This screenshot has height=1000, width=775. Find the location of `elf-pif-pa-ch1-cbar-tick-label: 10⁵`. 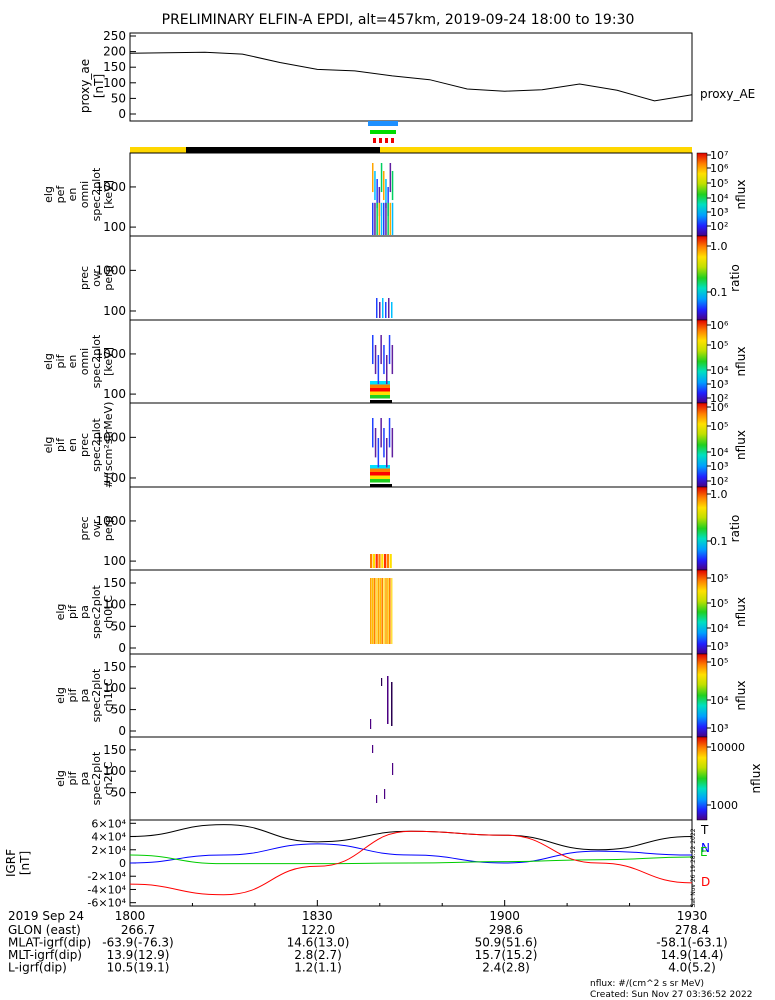

elf-pif-pa-ch1-cbar-tick-label: 10⁵ is located at coordinates (719, 662).